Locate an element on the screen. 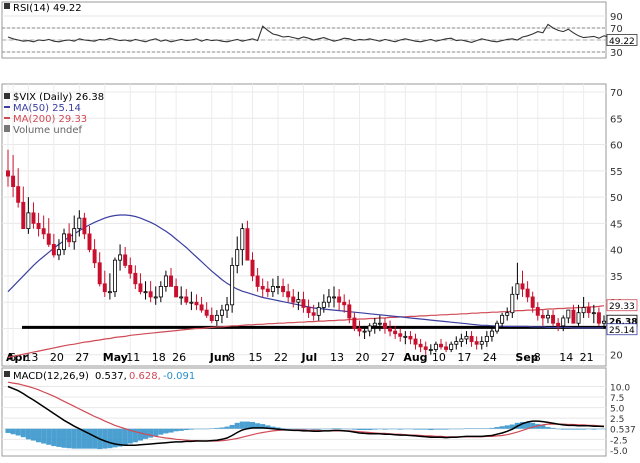  rsi-ytick-label: 30 is located at coordinates (616, 53).